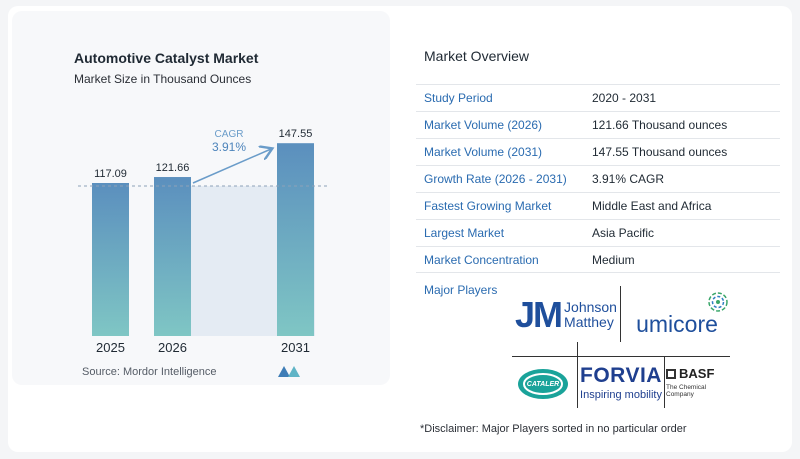 This screenshot has height=459, width=800. Describe the element at coordinates (229, 134) in the screenshot. I see `cagr-label: CAGR` at that location.